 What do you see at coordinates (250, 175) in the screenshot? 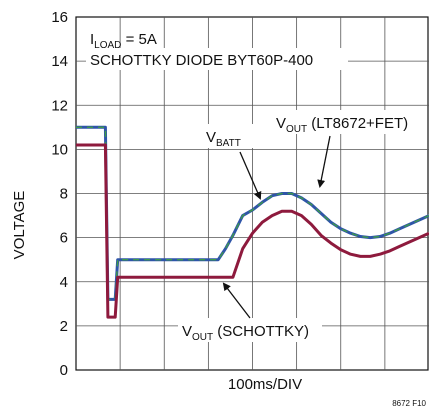
I see `vbatt-arrow` at bounding box center [250, 175].